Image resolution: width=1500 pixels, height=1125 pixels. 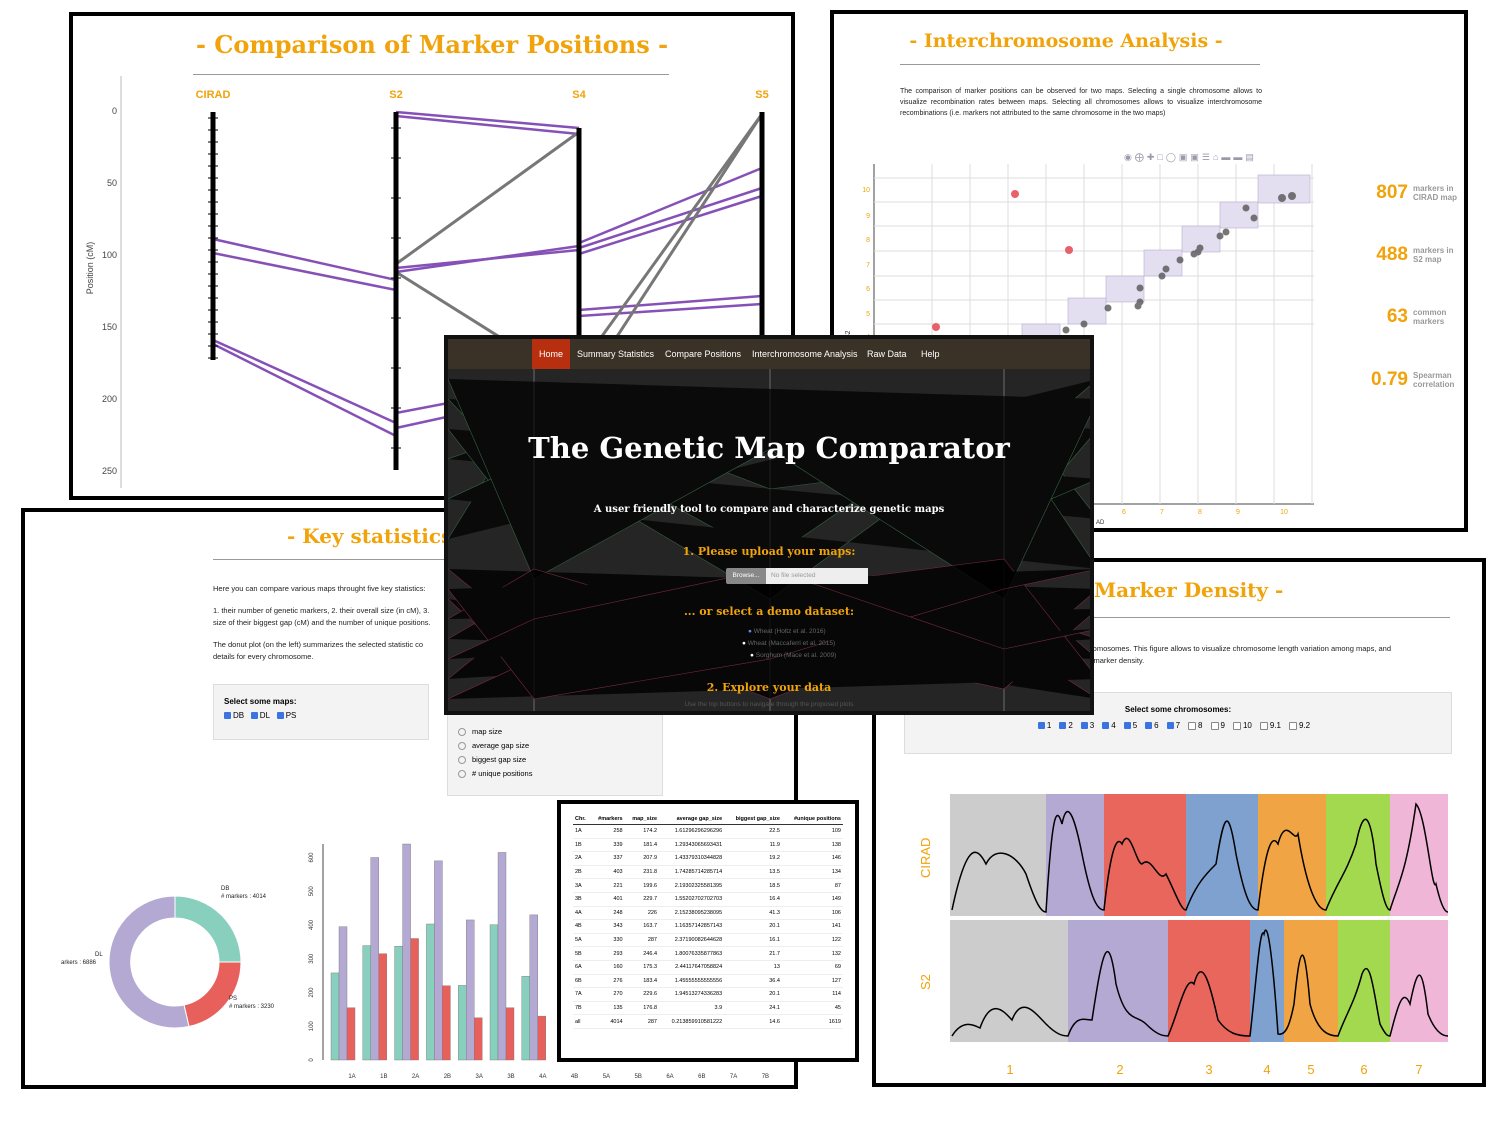 What do you see at coordinates (1242, 725) in the screenshot?
I see `chromosome-checkbox-10: 10` at bounding box center [1242, 725].